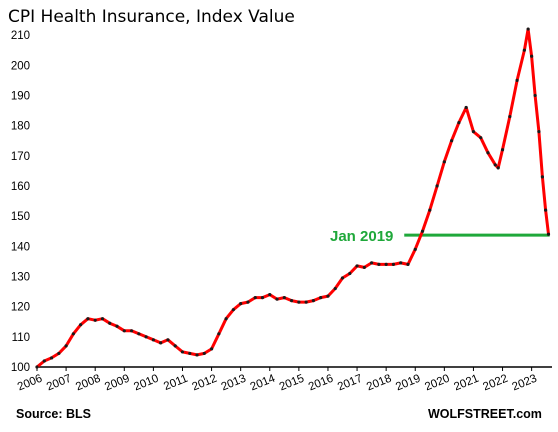 This screenshot has width=558, height=432. What do you see at coordinates (20, 36) in the screenshot?
I see `y-tick-label: 210` at bounding box center [20, 36].